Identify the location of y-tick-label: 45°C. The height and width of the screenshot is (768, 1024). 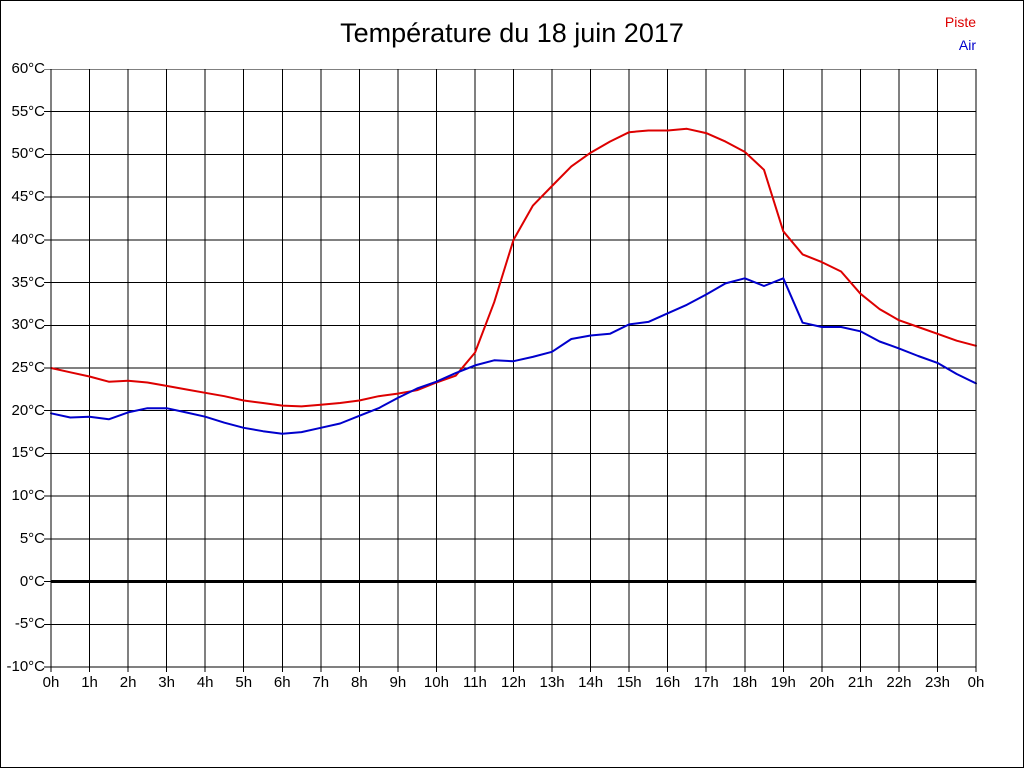
(28, 197).